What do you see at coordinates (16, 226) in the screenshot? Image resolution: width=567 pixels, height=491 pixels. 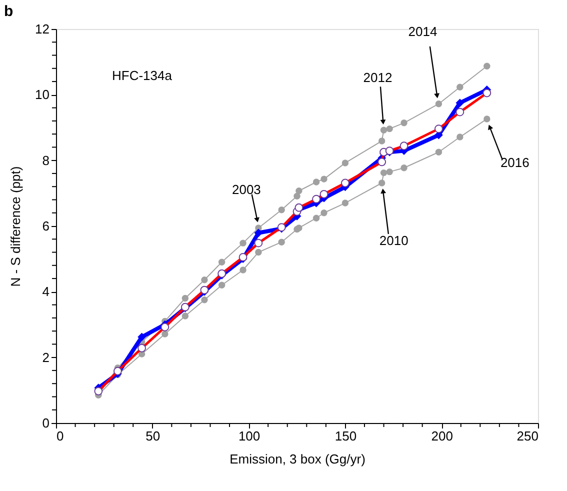 I see `y-axis-title: N - S difference (ppt)` at bounding box center [16, 226].